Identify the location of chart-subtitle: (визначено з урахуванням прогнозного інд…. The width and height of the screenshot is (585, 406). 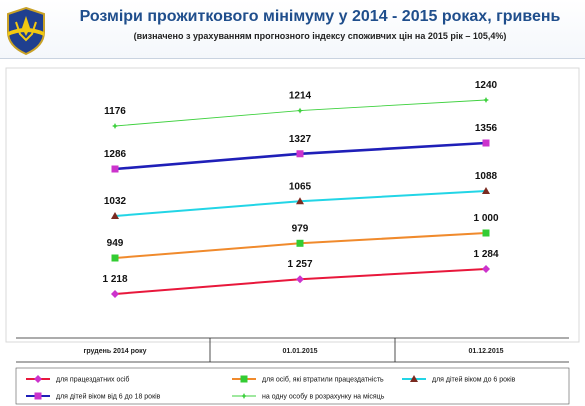
(320, 36).